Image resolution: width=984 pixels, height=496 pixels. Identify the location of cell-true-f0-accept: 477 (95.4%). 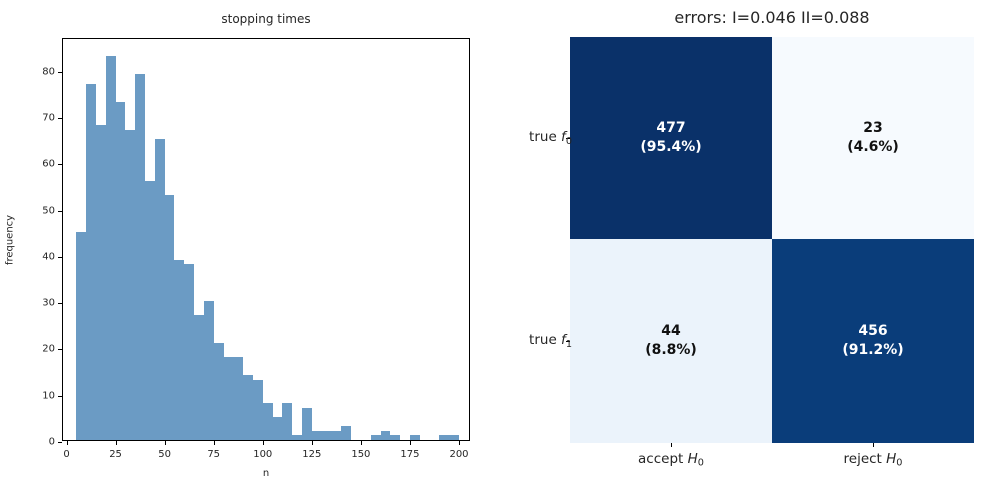
(671, 138).